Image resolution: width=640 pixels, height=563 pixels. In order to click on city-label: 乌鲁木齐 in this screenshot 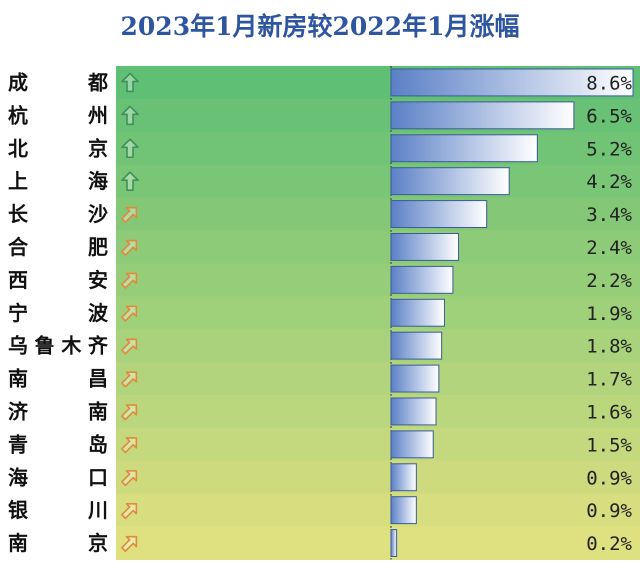, I will do `click(58, 346)`.